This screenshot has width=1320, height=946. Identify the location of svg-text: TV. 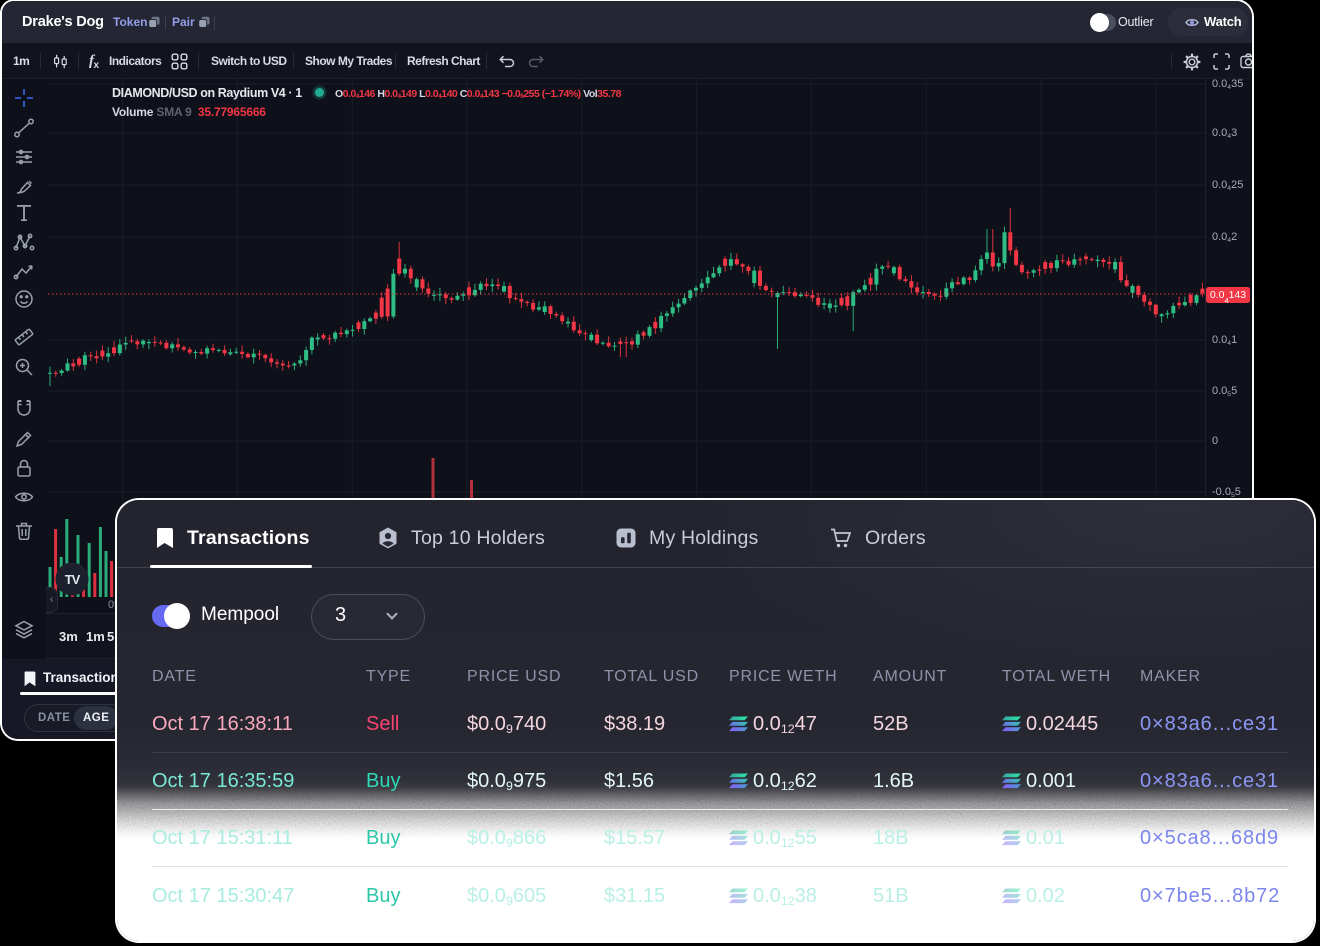
(73, 579).